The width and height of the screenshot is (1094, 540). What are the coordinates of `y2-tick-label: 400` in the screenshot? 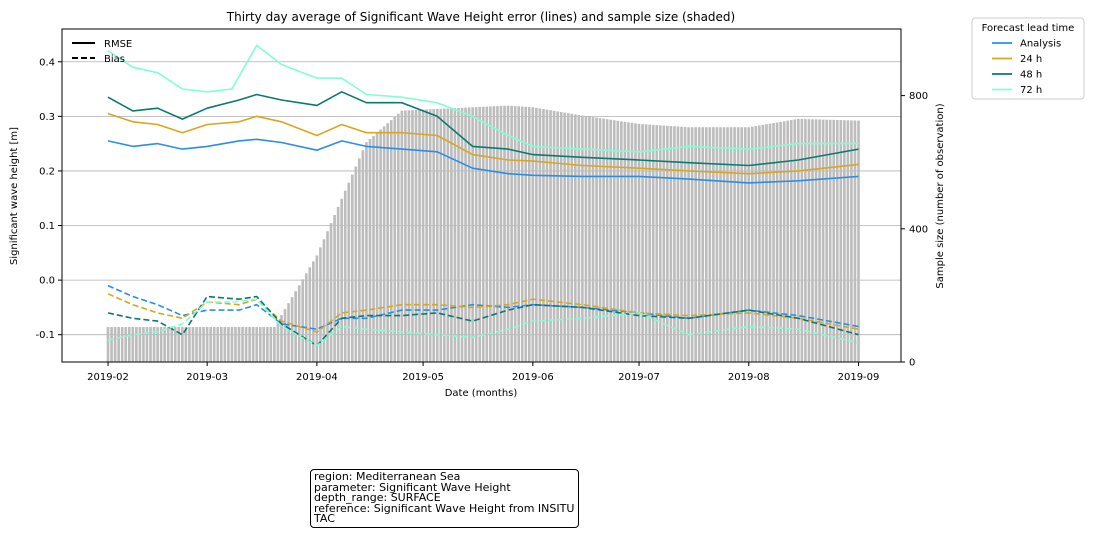 It's located at (918, 229).